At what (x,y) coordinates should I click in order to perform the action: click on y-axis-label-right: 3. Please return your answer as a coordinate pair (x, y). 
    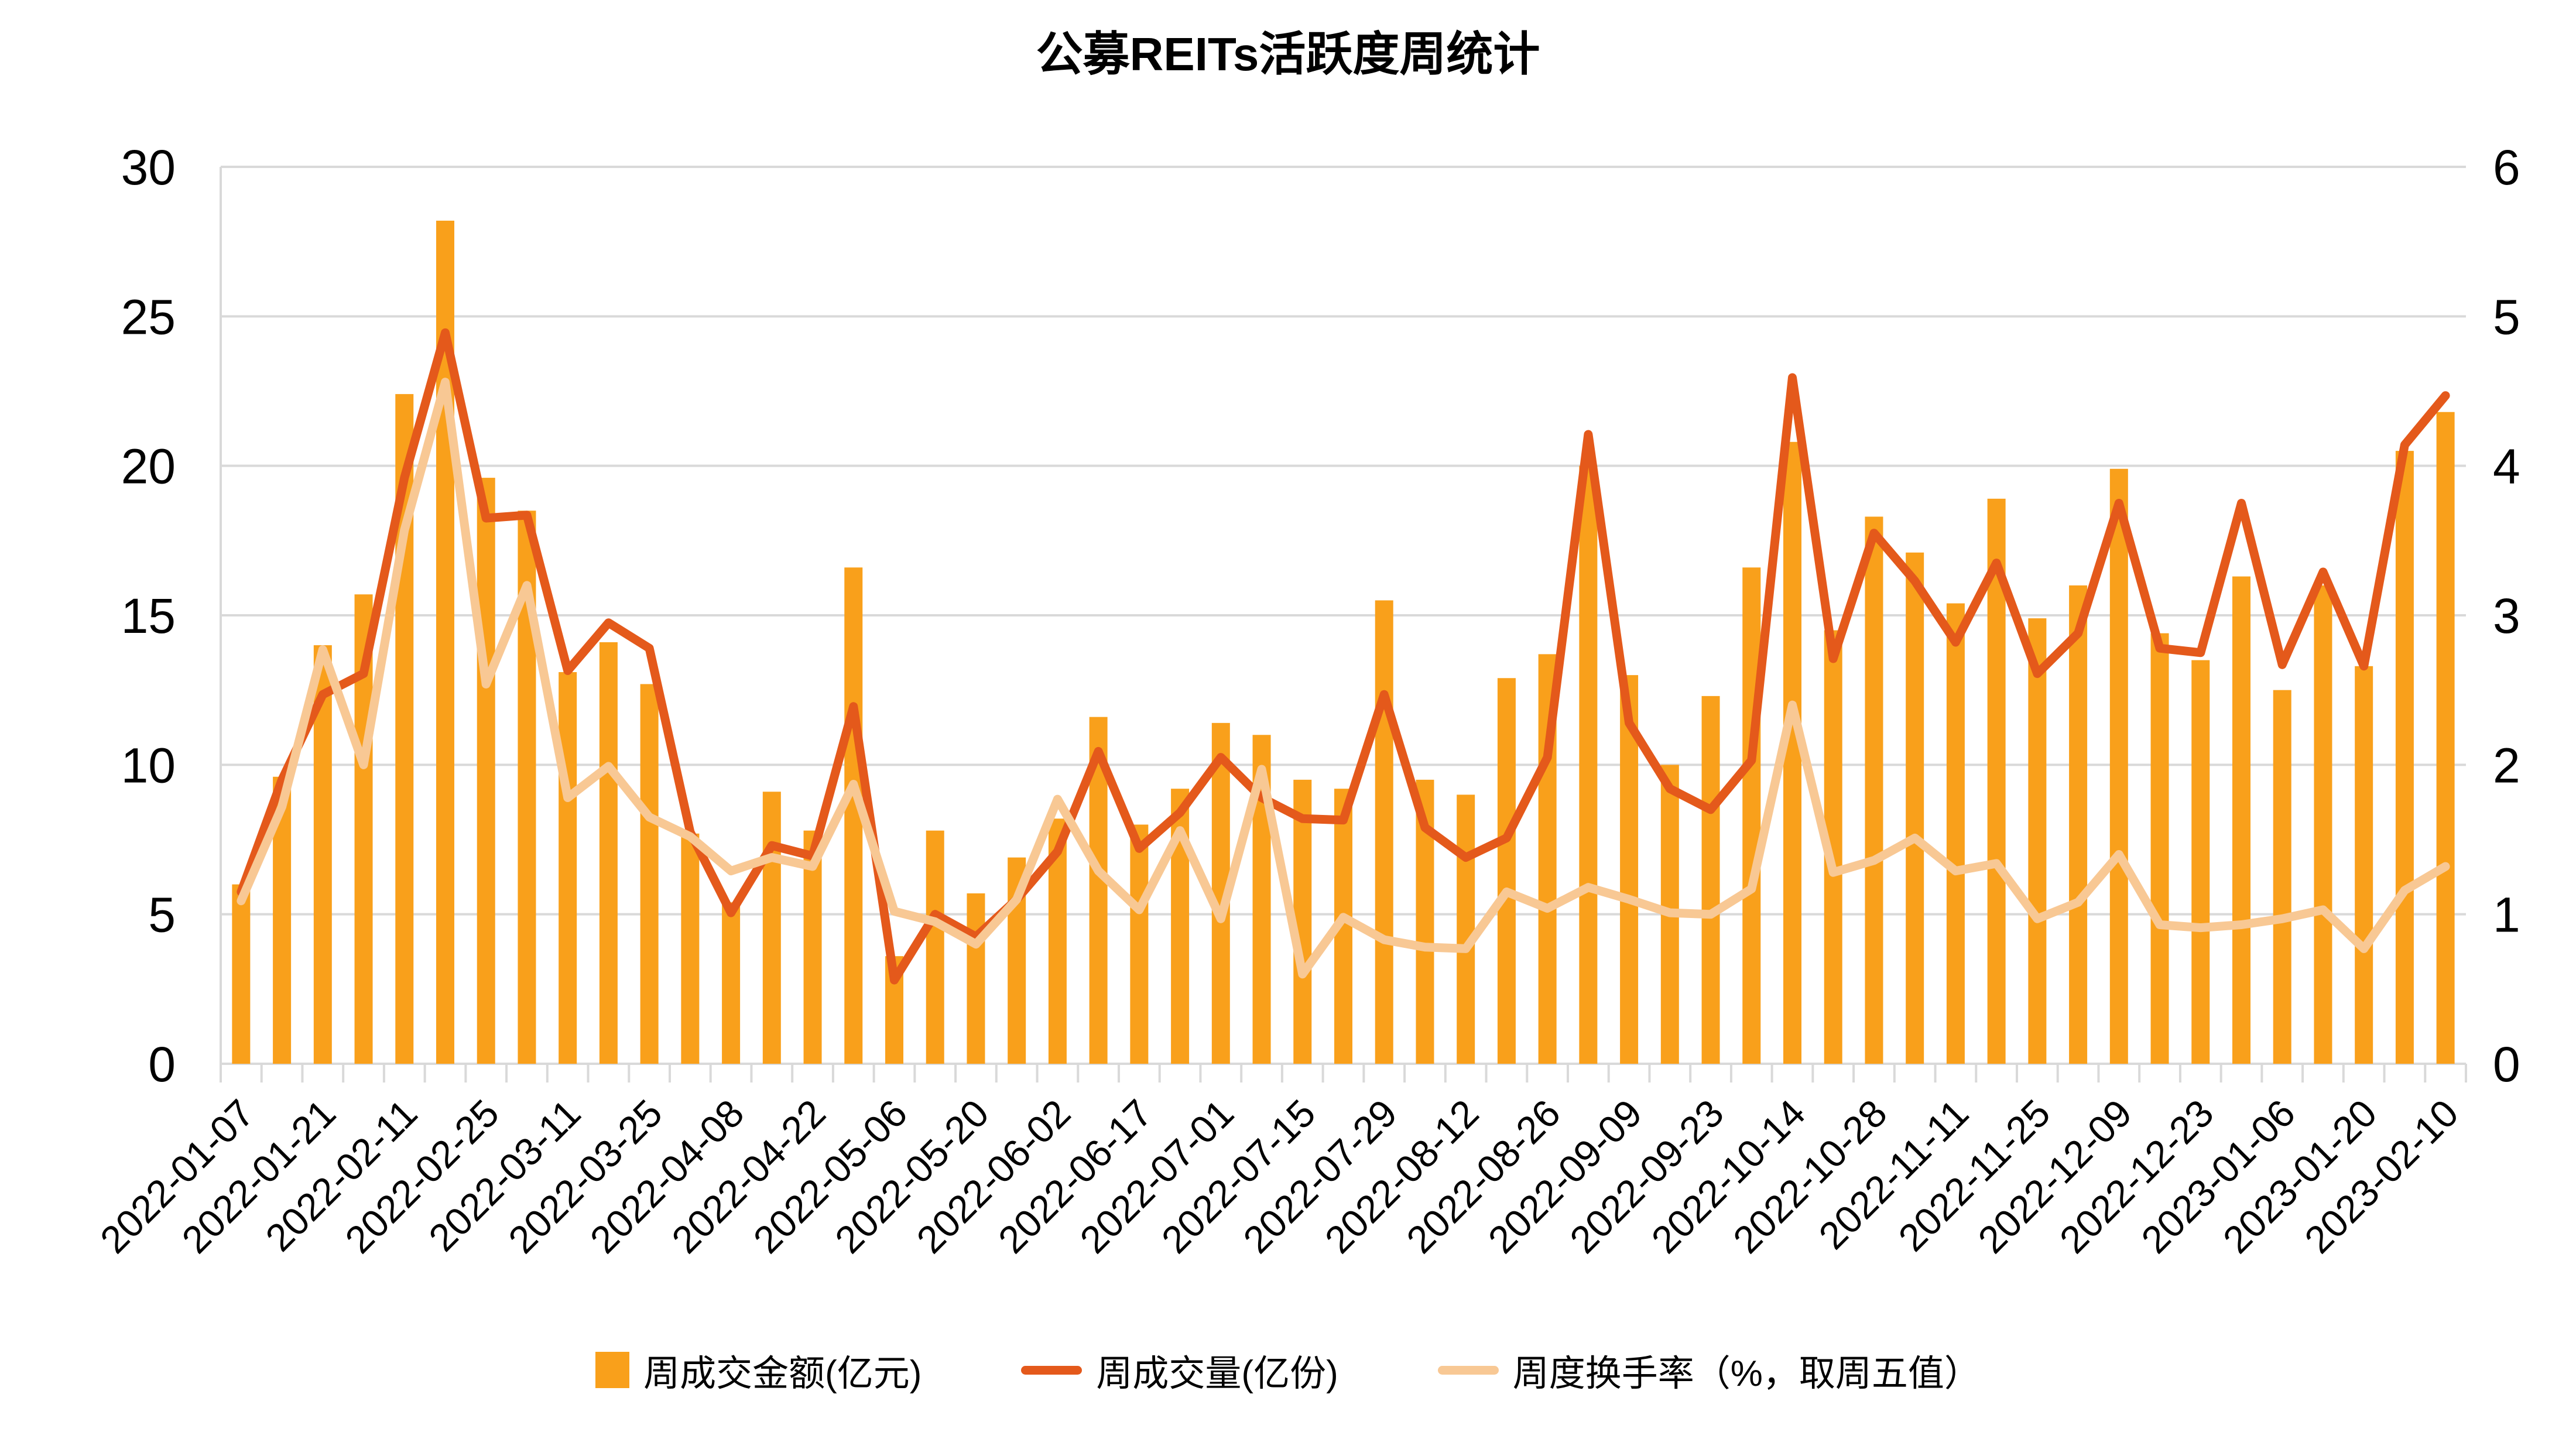
    Looking at the image, I should click on (2506, 615).